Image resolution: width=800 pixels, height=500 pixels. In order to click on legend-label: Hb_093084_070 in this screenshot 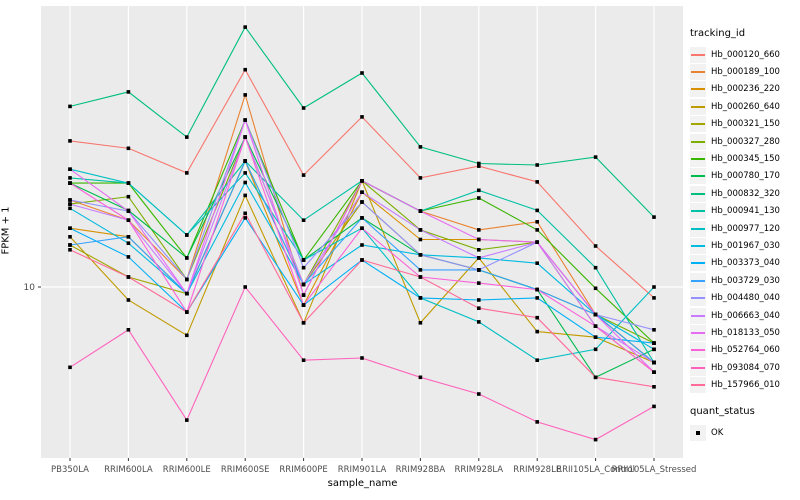, I will do `click(745, 367)`.